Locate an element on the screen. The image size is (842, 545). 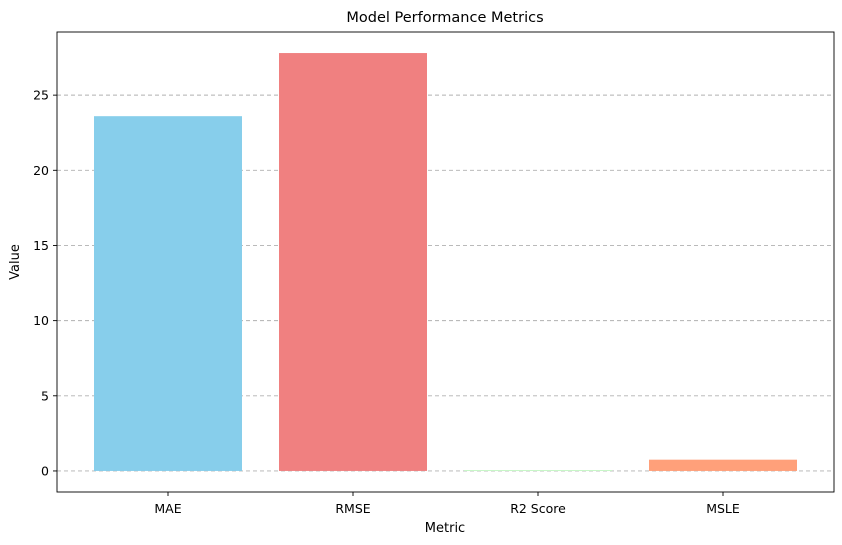
y-tick-label: 25 is located at coordinates (41, 95).